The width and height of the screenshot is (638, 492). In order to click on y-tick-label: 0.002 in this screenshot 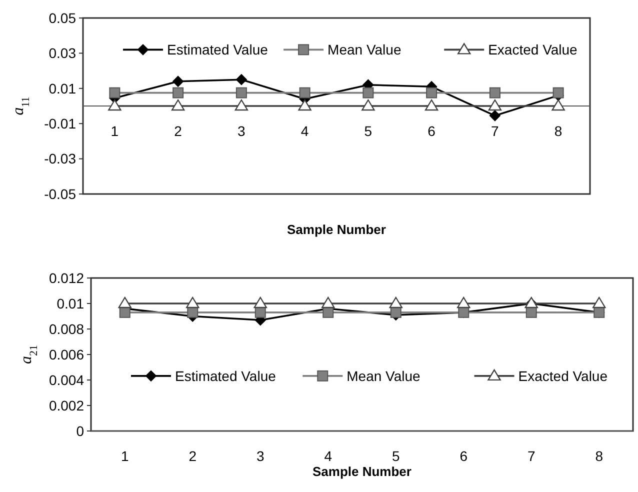, I will do `click(66, 405)`.